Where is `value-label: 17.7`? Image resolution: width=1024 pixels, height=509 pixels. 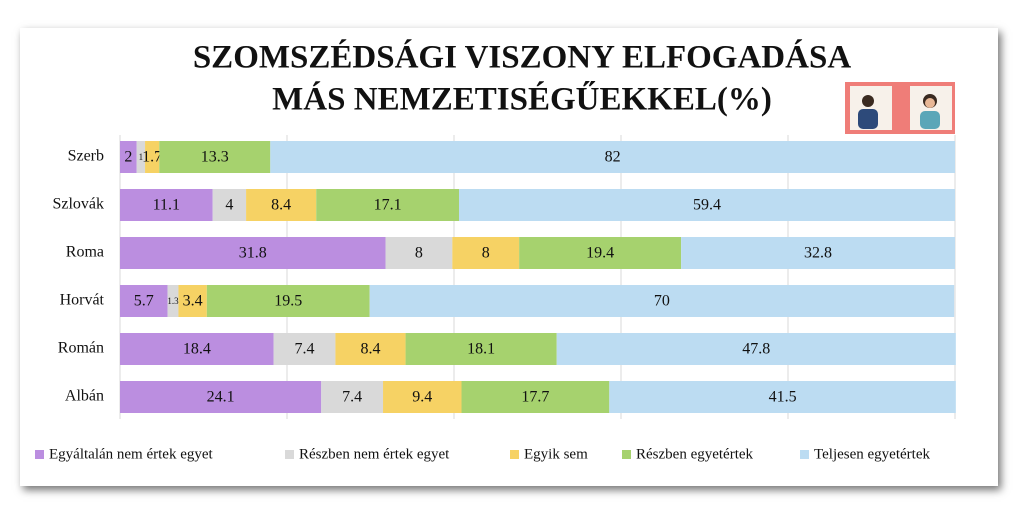
value-label: 17.7 is located at coordinates (535, 397).